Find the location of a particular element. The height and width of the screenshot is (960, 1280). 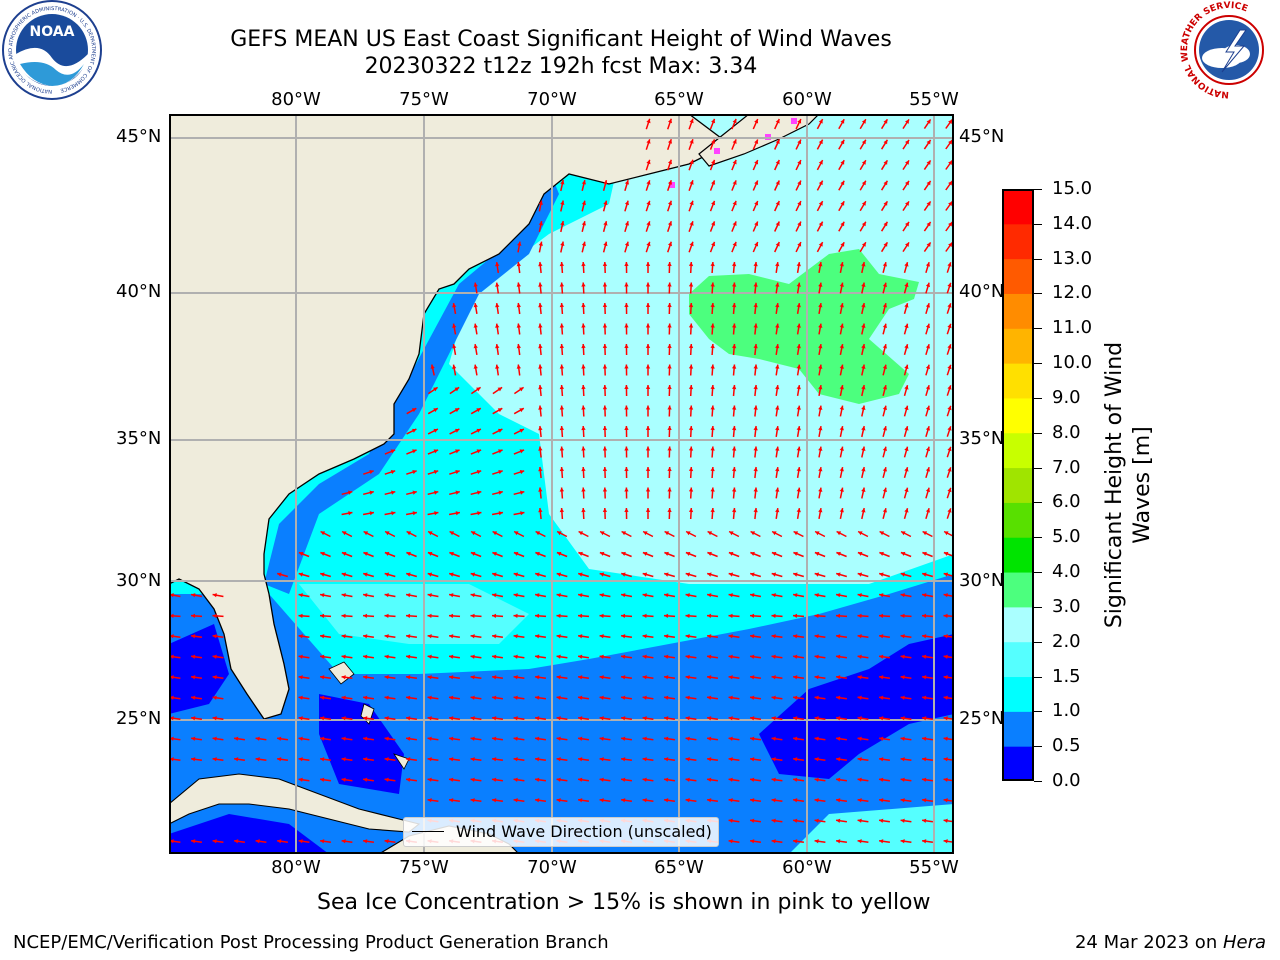

coastal-calm-band is located at coordinates (411, 381).